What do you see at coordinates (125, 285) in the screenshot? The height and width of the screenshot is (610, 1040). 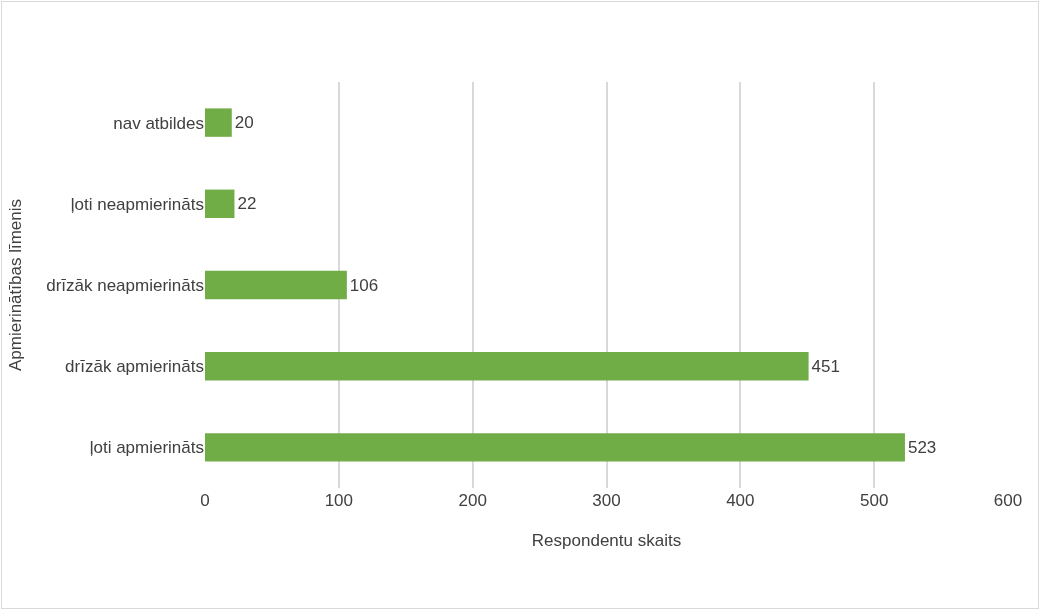 I see `y-tick-label: drīzāk neapmierināts` at bounding box center [125, 285].